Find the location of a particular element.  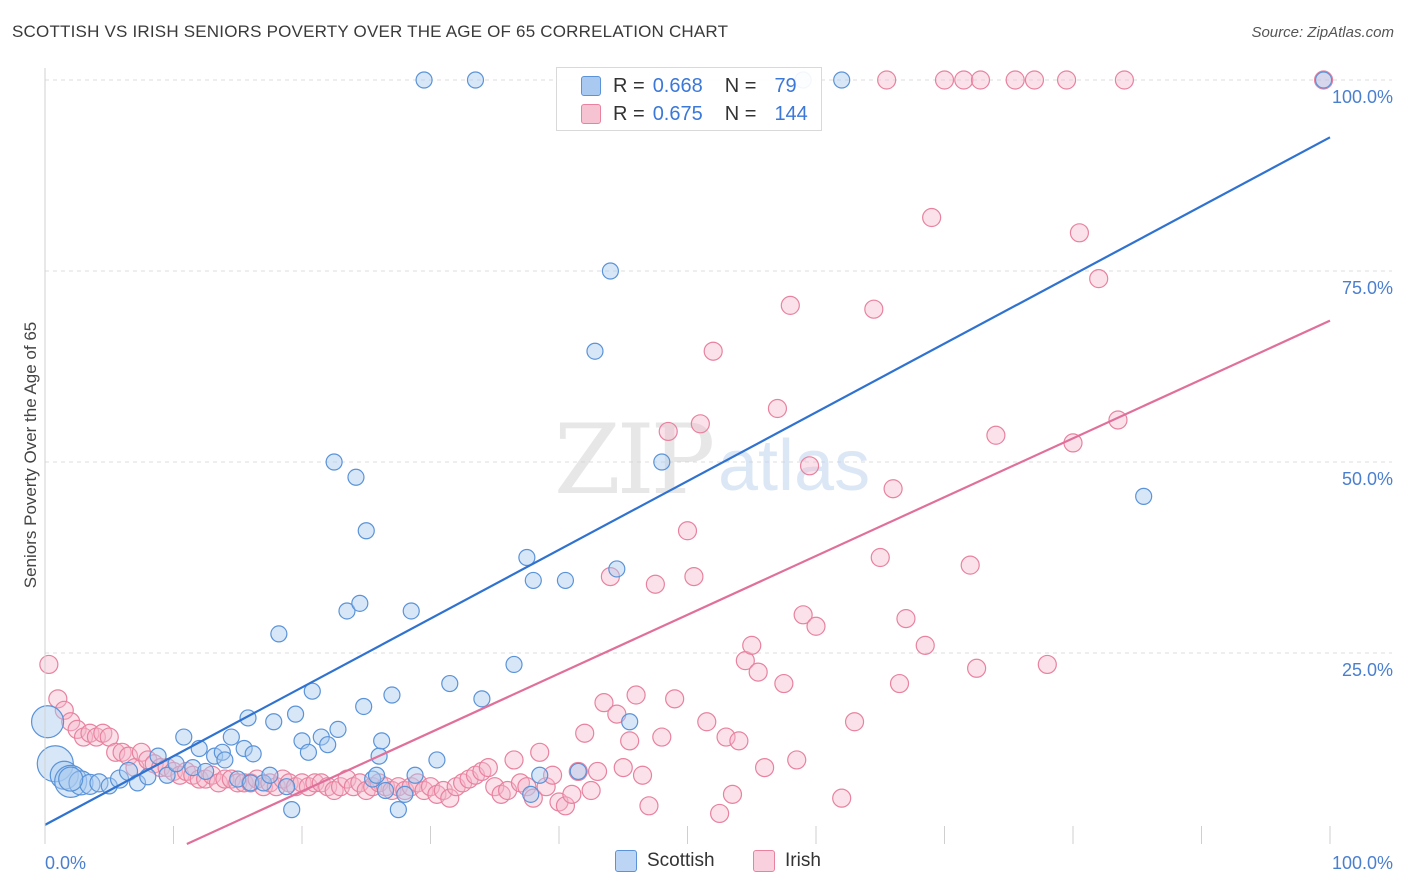

legend-row-scottish: R = 0.668 N = 79 is located at coordinates (689, 86).